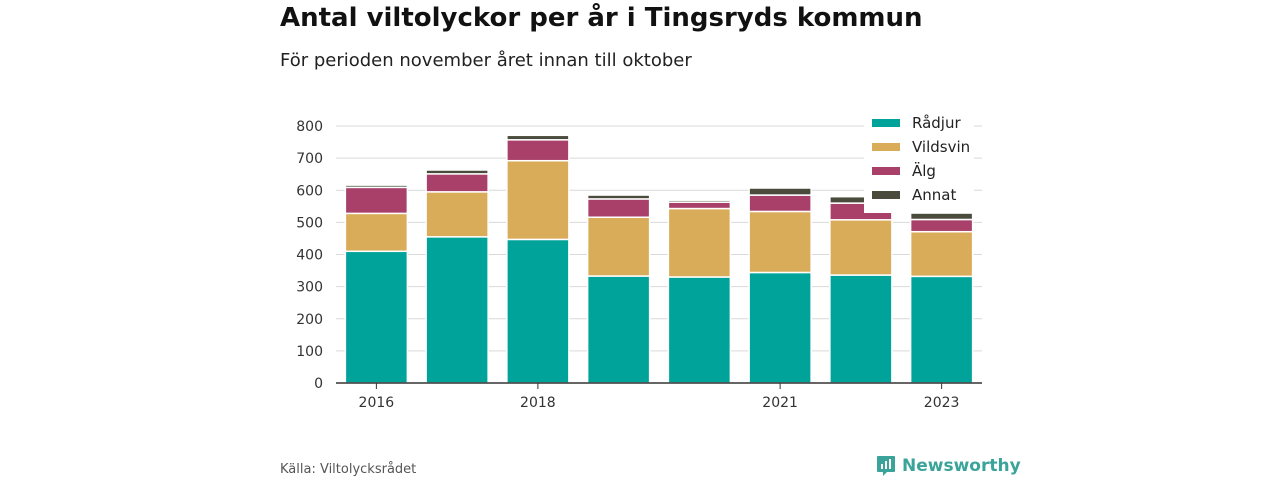  What do you see at coordinates (936, 123) in the screenshot?
I see `legend-label-radjur: Rådjur` at bounding box center [936, 123].